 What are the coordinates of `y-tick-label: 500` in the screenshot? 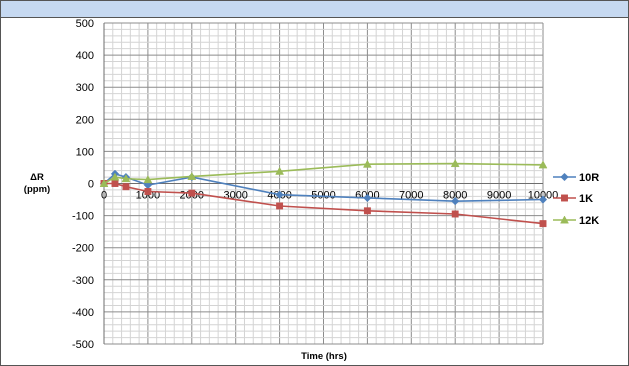 It's located at (85, 24).